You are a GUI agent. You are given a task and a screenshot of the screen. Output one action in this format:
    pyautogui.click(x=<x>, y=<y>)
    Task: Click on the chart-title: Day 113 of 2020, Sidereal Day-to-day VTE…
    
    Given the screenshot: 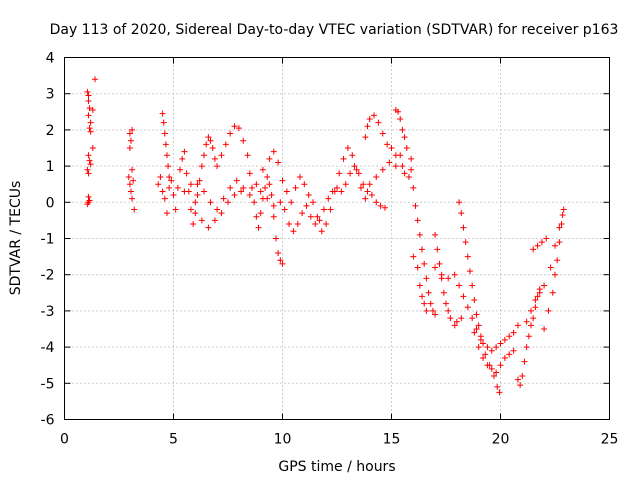 What is the action you would take?
    pyautogui.click(x=334, y=30)
    